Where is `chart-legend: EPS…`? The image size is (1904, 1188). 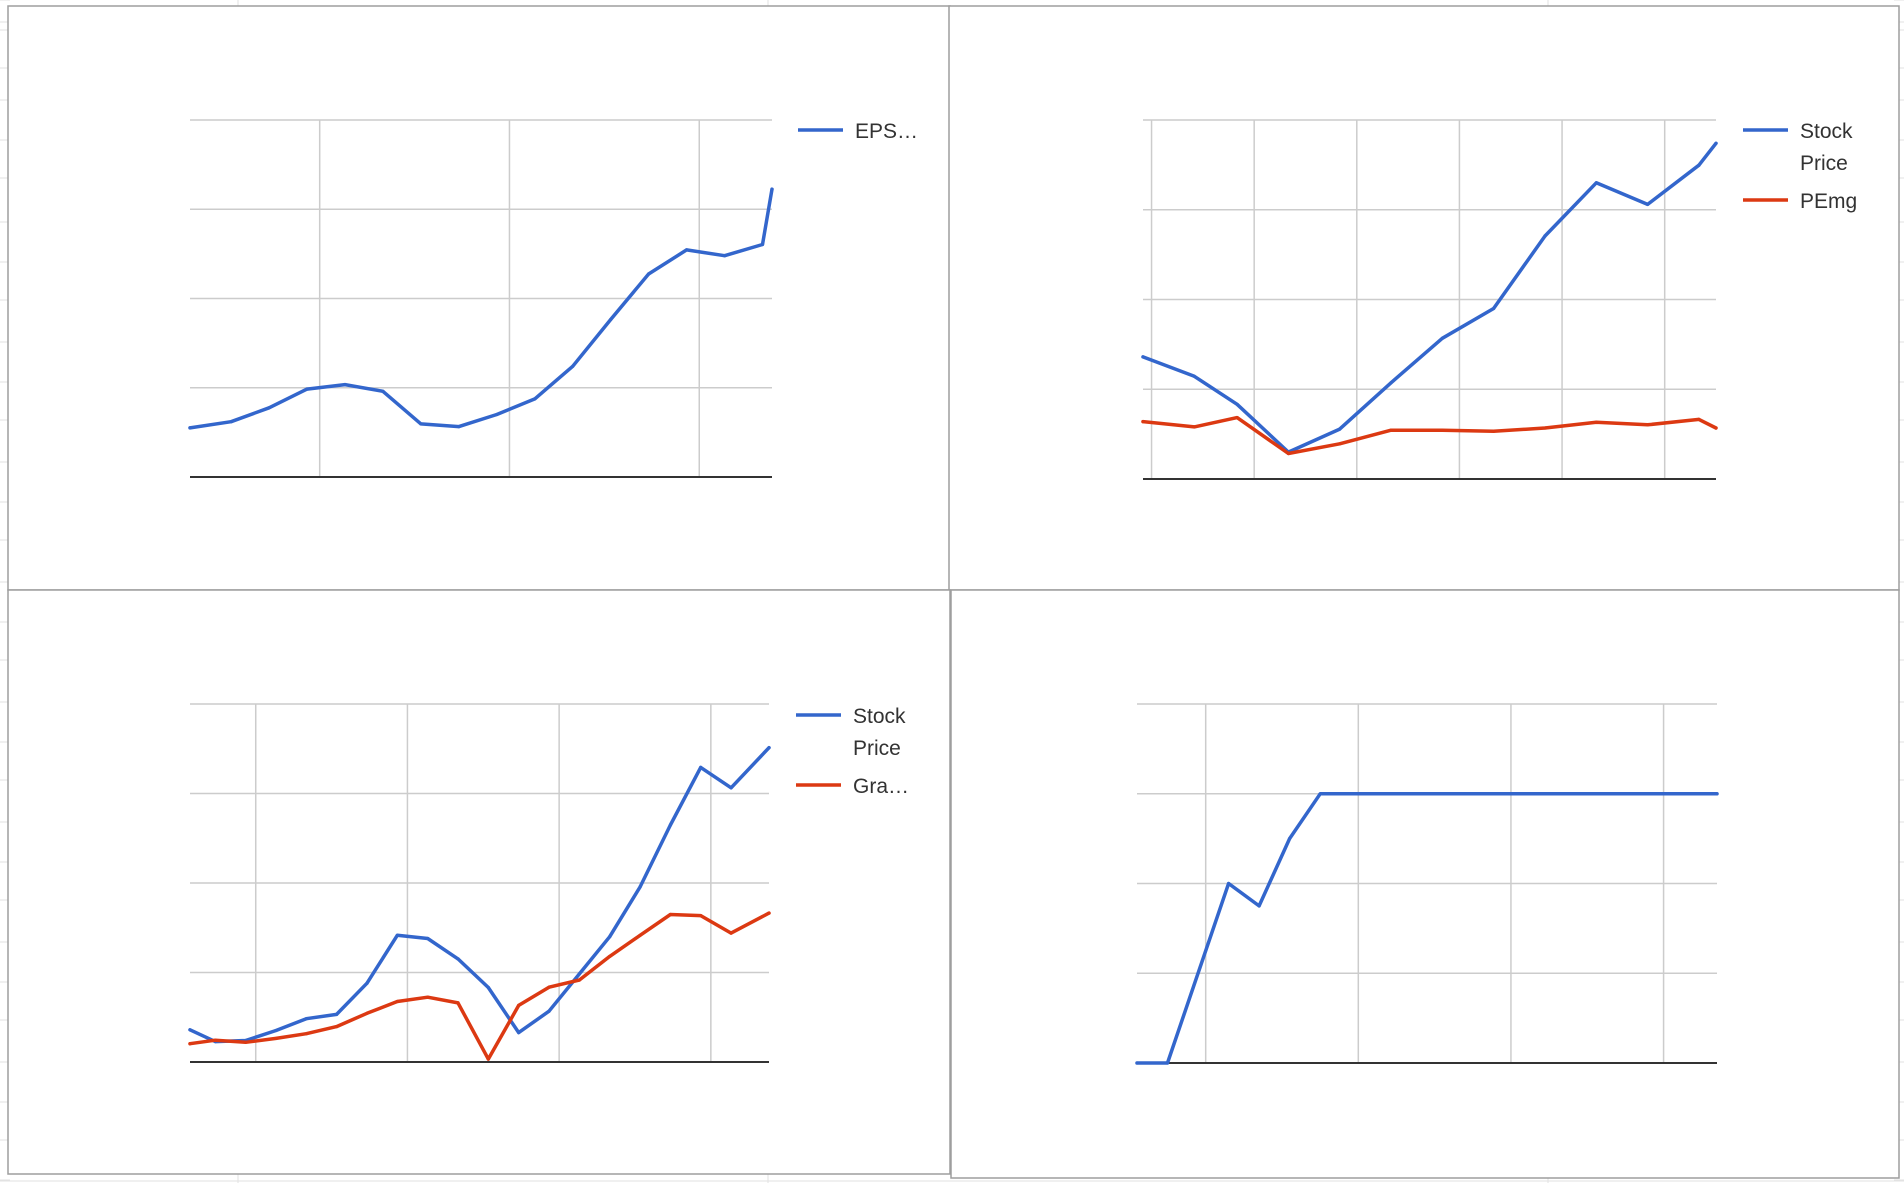 chart-legend: EPS… is located at coordinates (858, 131).